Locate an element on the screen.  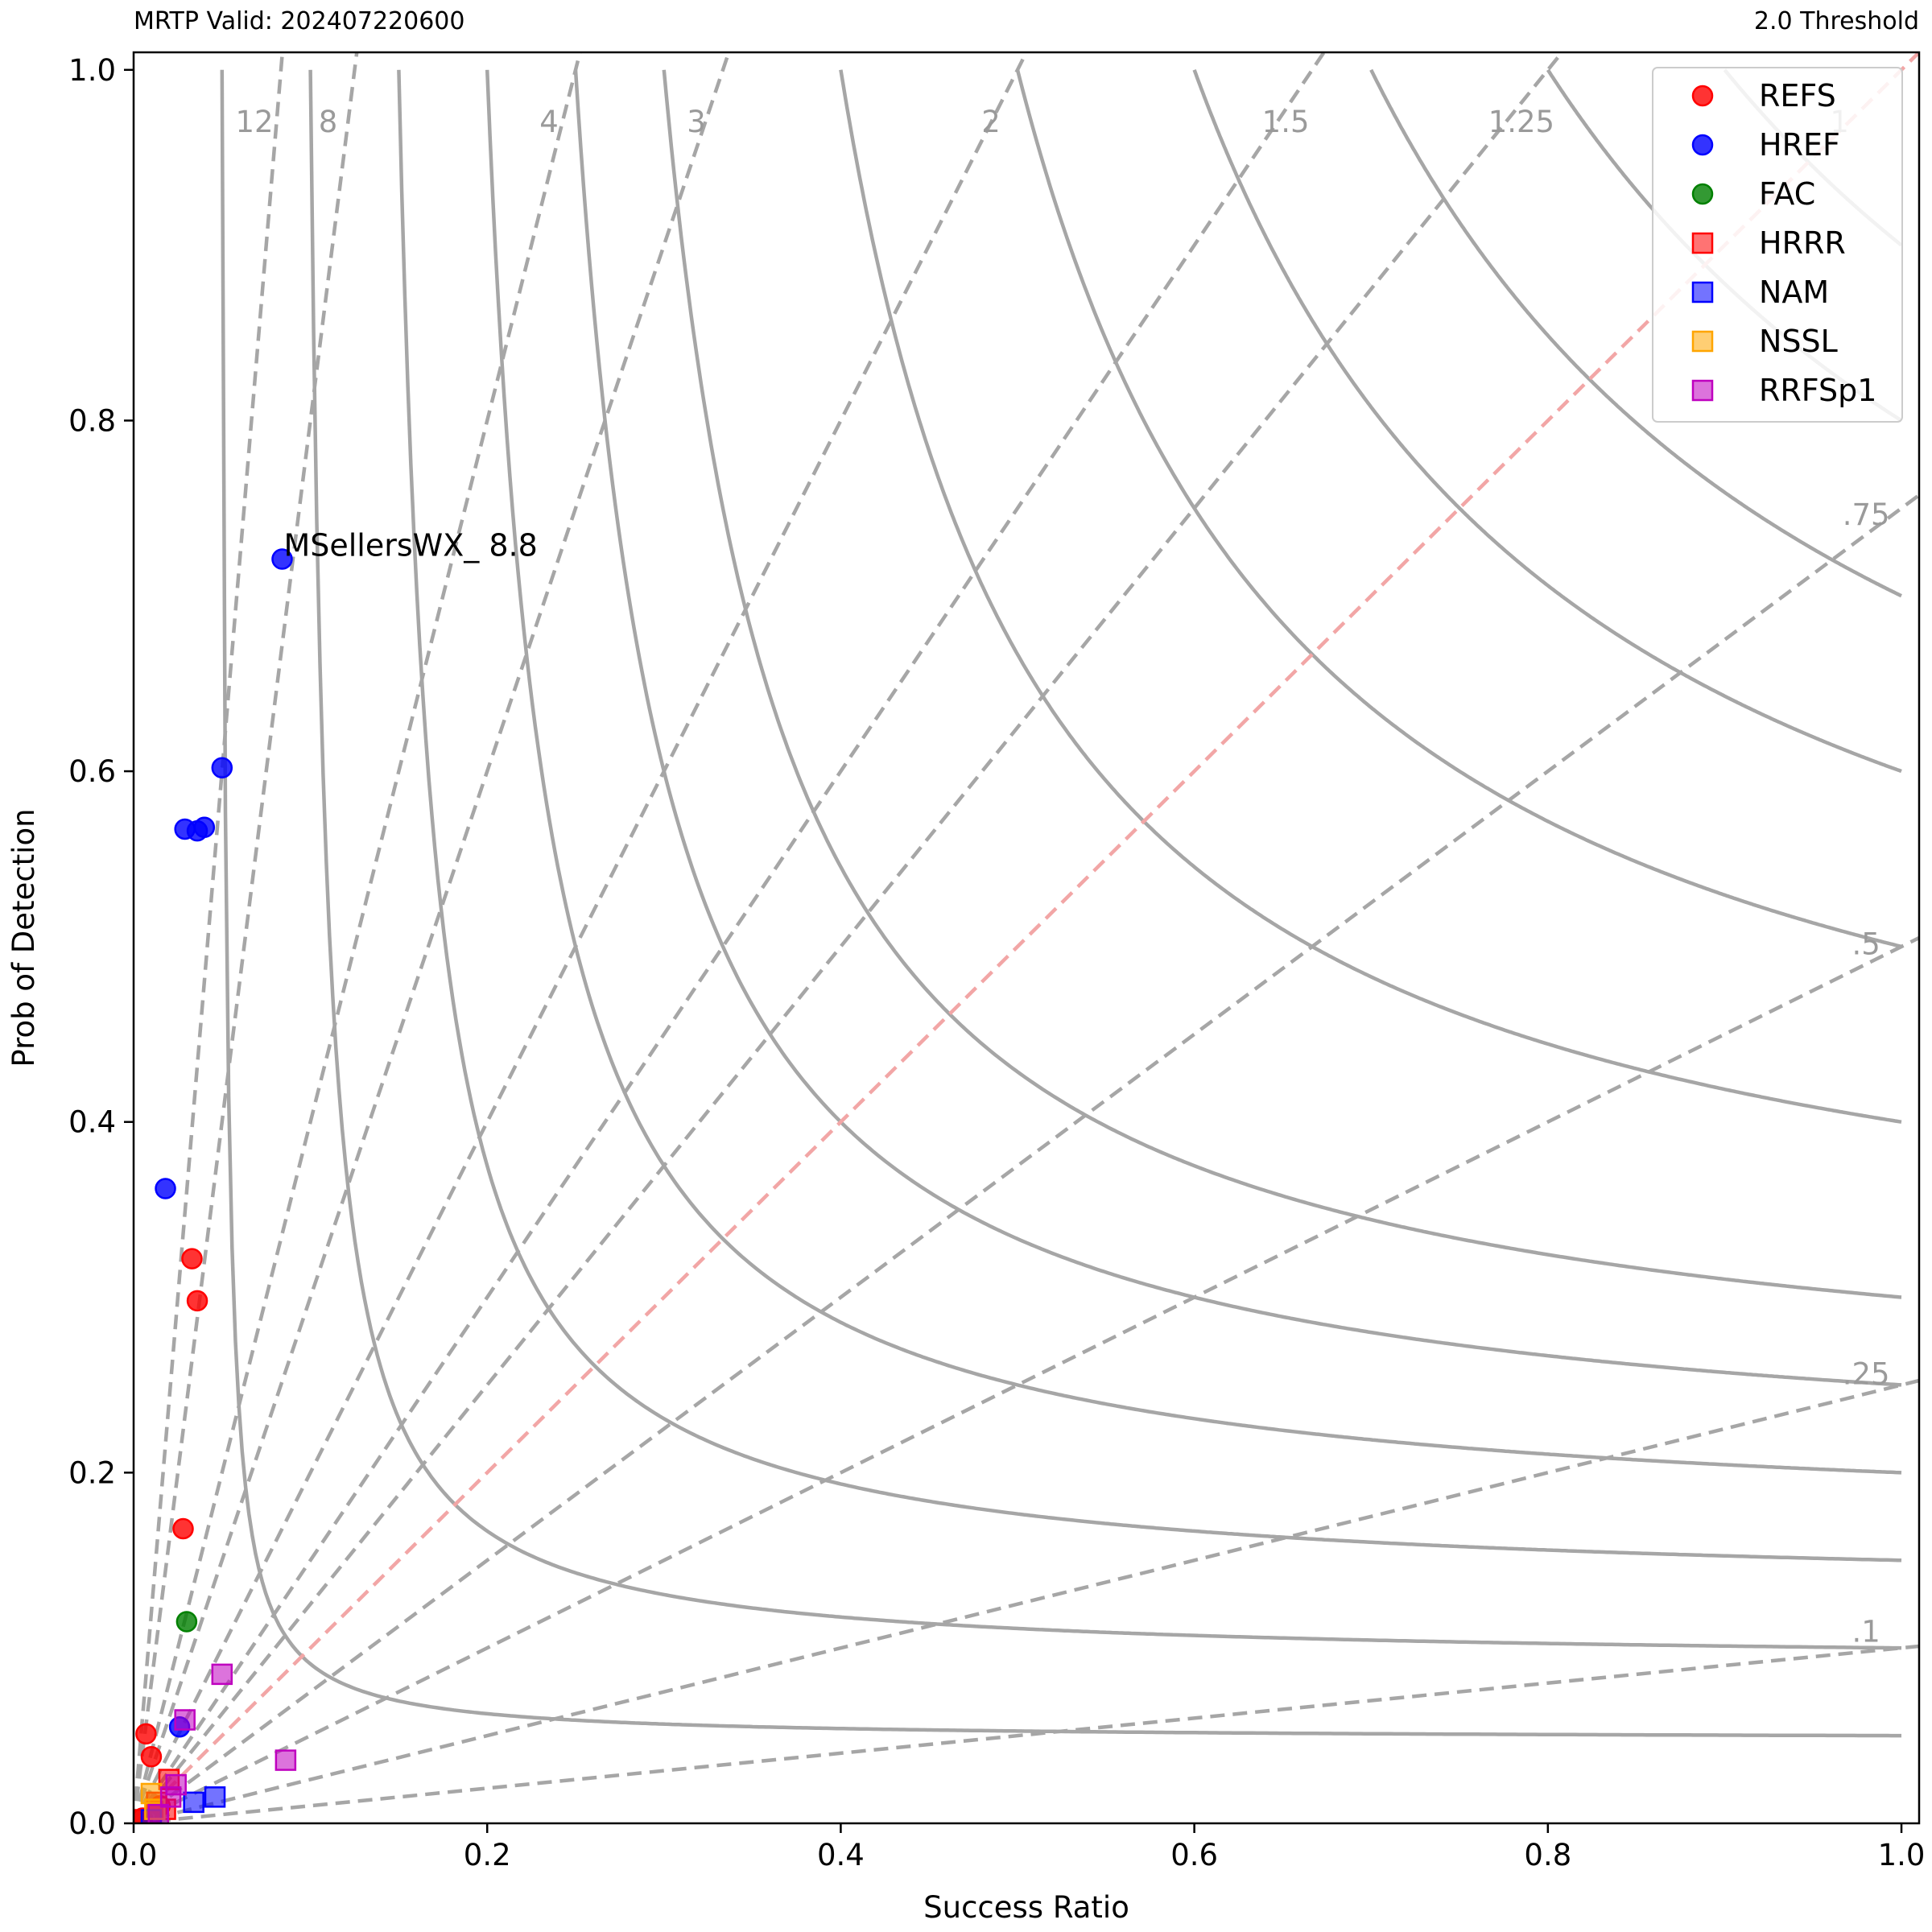
y-axis-label: Prob of Detection is located at coordinates (23, 937).